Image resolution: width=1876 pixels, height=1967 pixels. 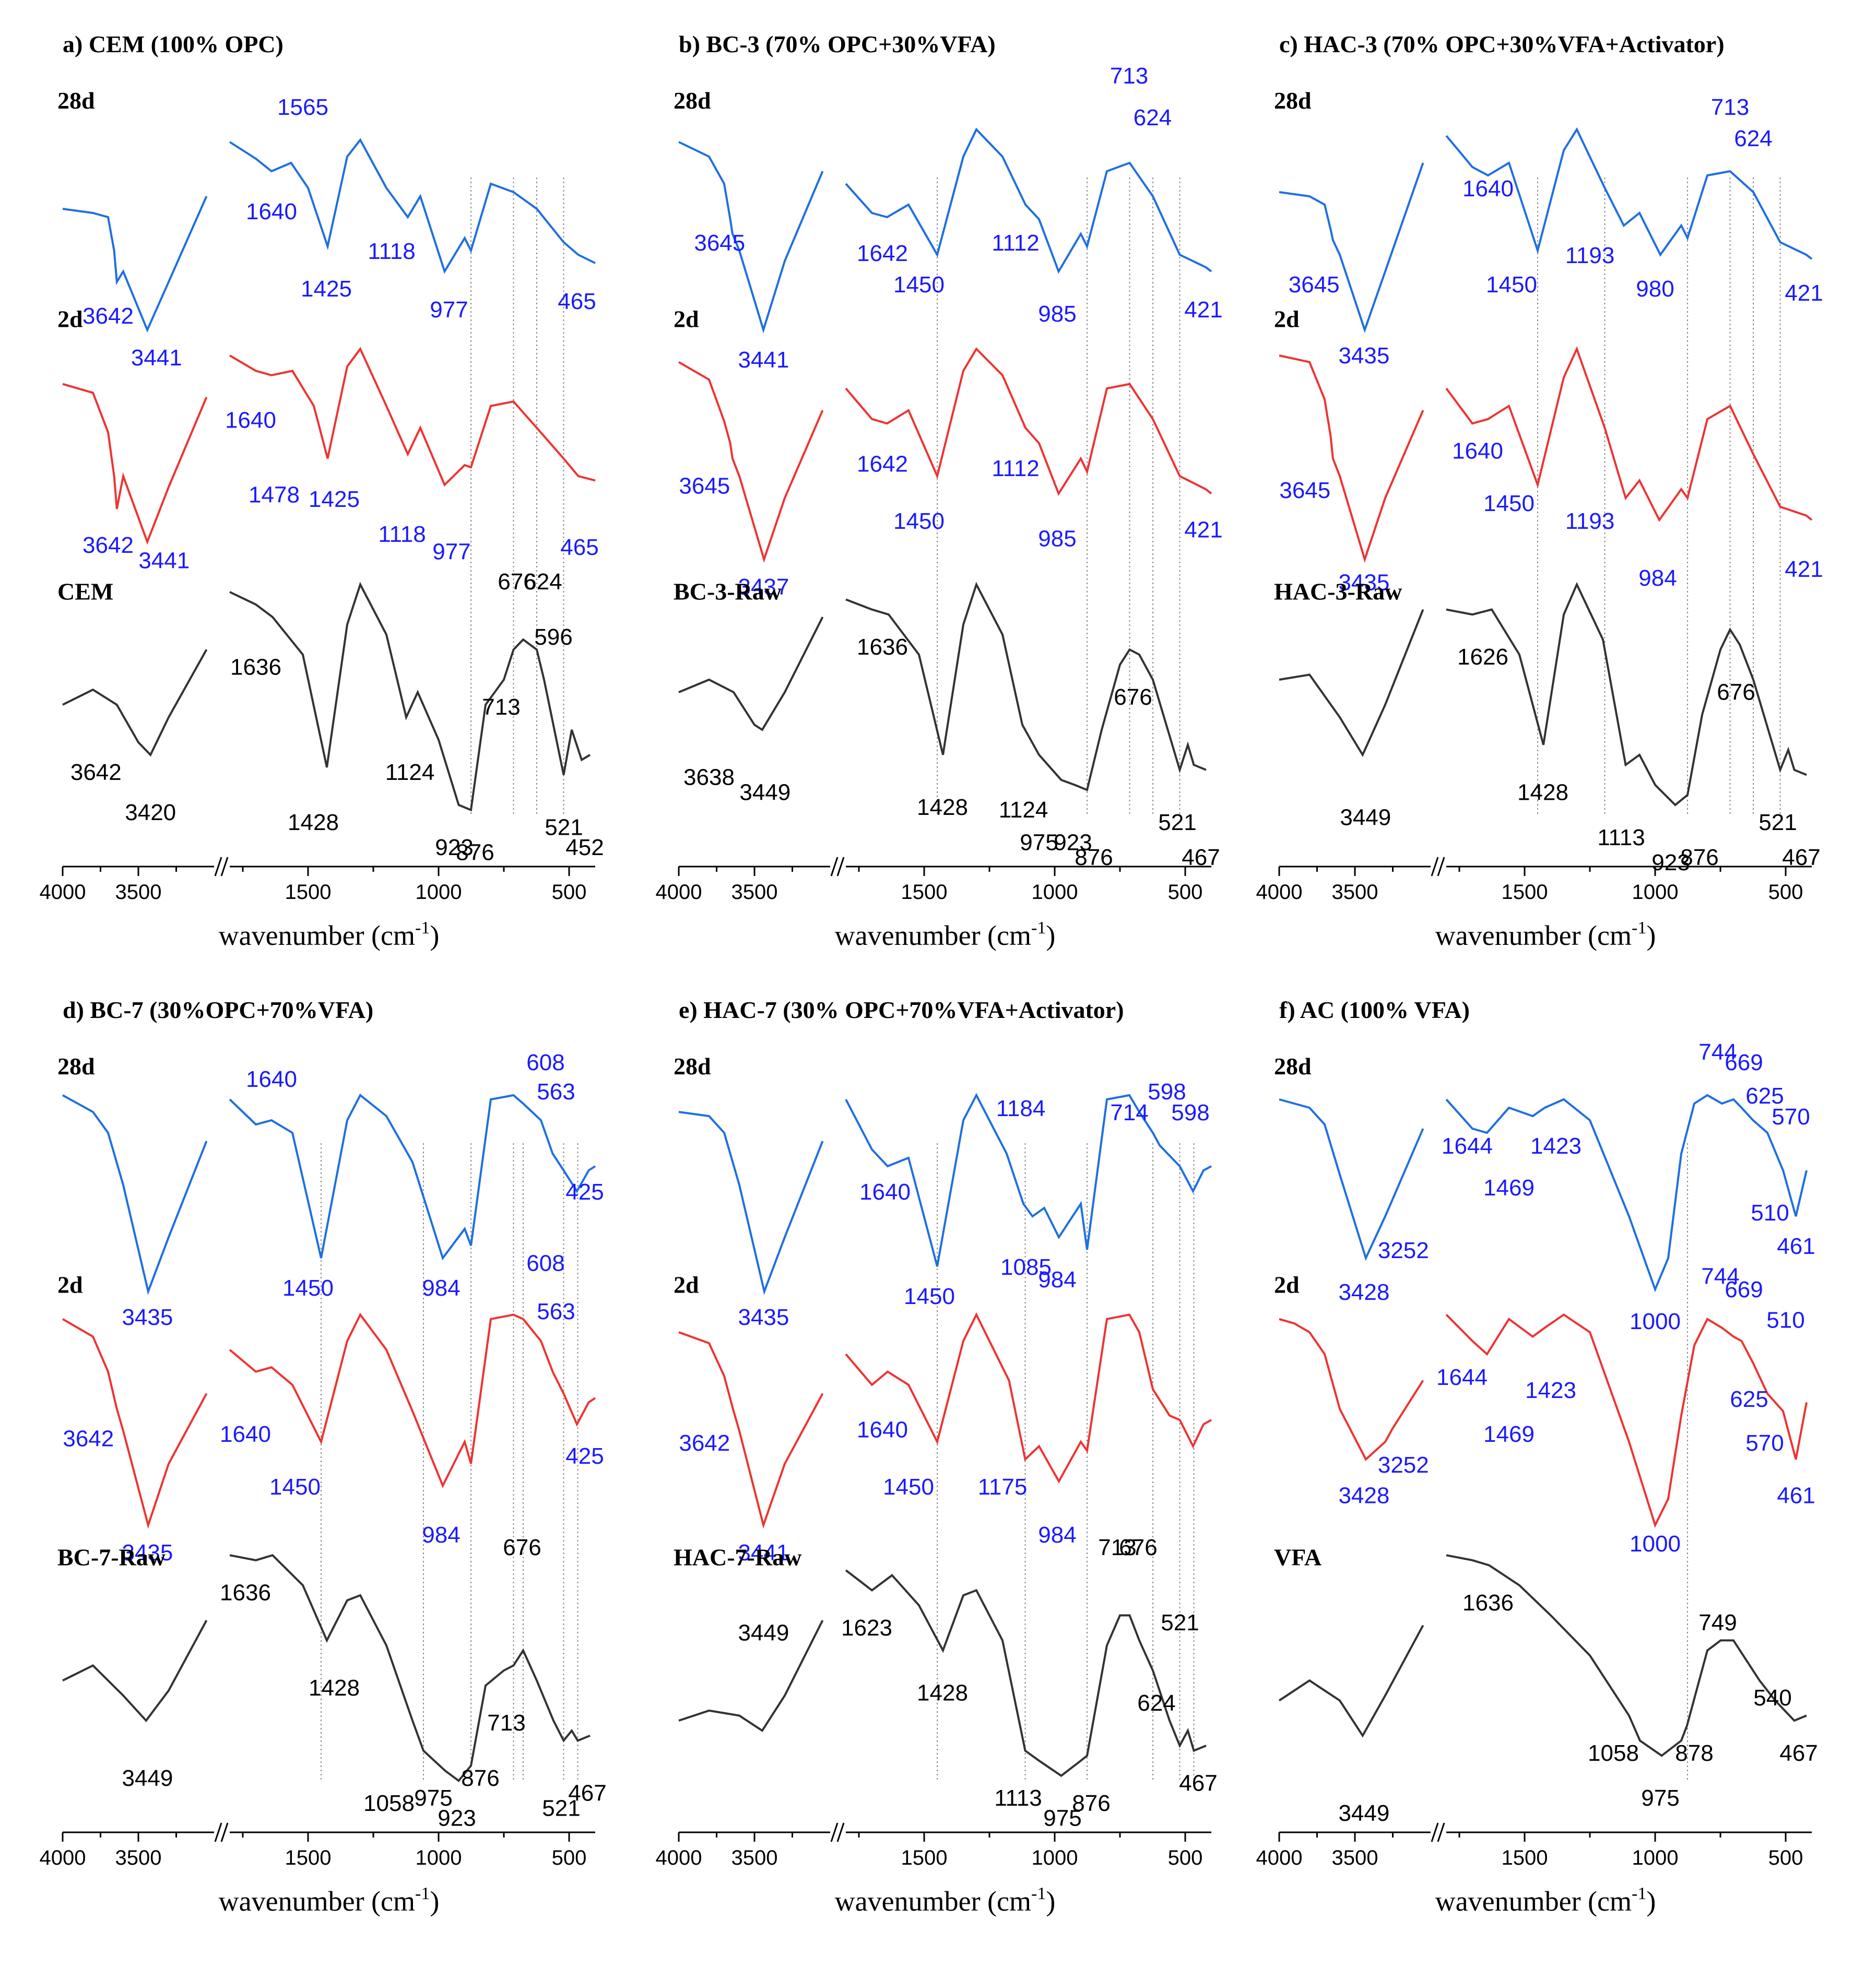 I want to click on peak-label: 1425, so click(x=334, y=500).